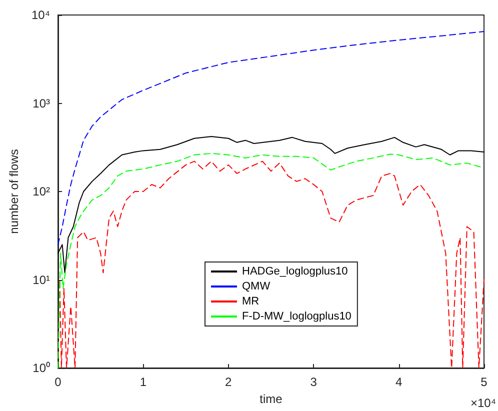 The image size is (498, 411). I want to click on legend-label: HADGe_loglogplus10, so click(295, 272).